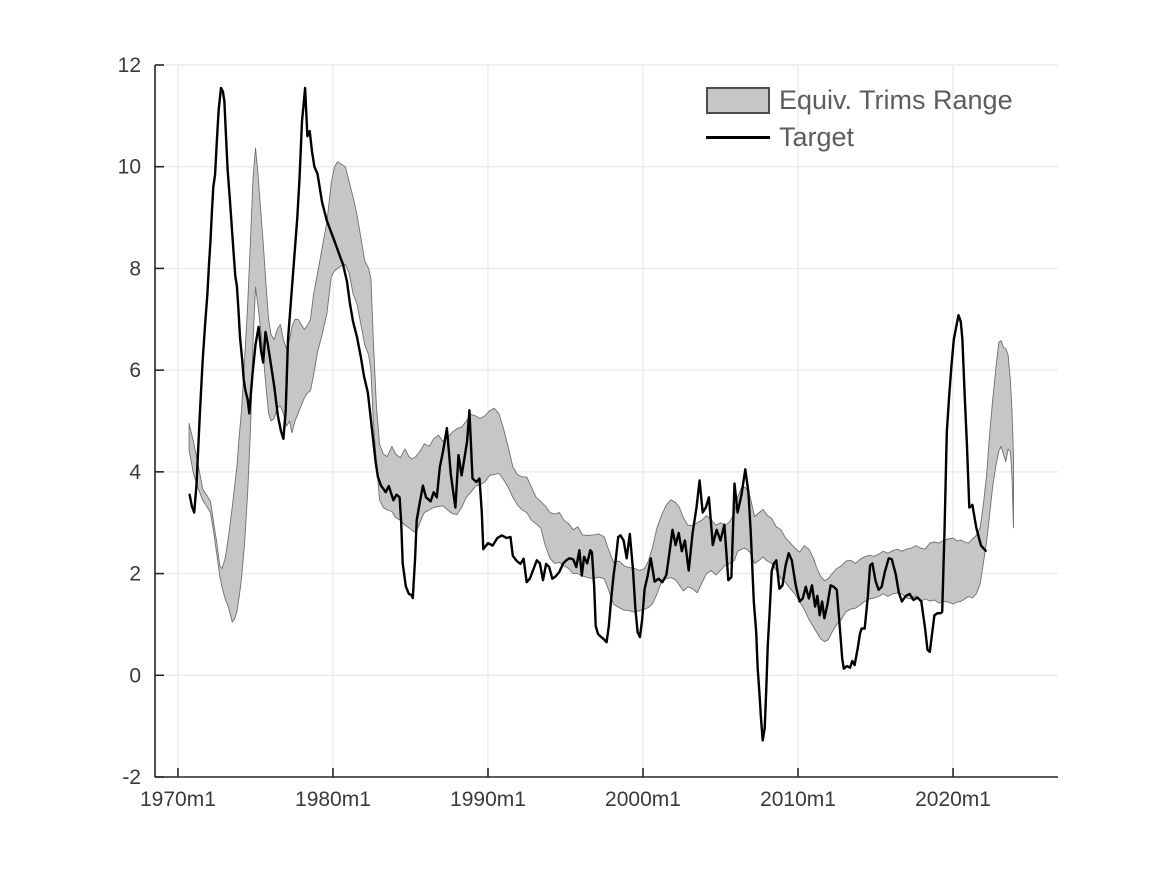  Describe the element at coordinates (859, 118) in the screenshot. I see `chart-legend: Equiv. Trims Range Target` at that location.